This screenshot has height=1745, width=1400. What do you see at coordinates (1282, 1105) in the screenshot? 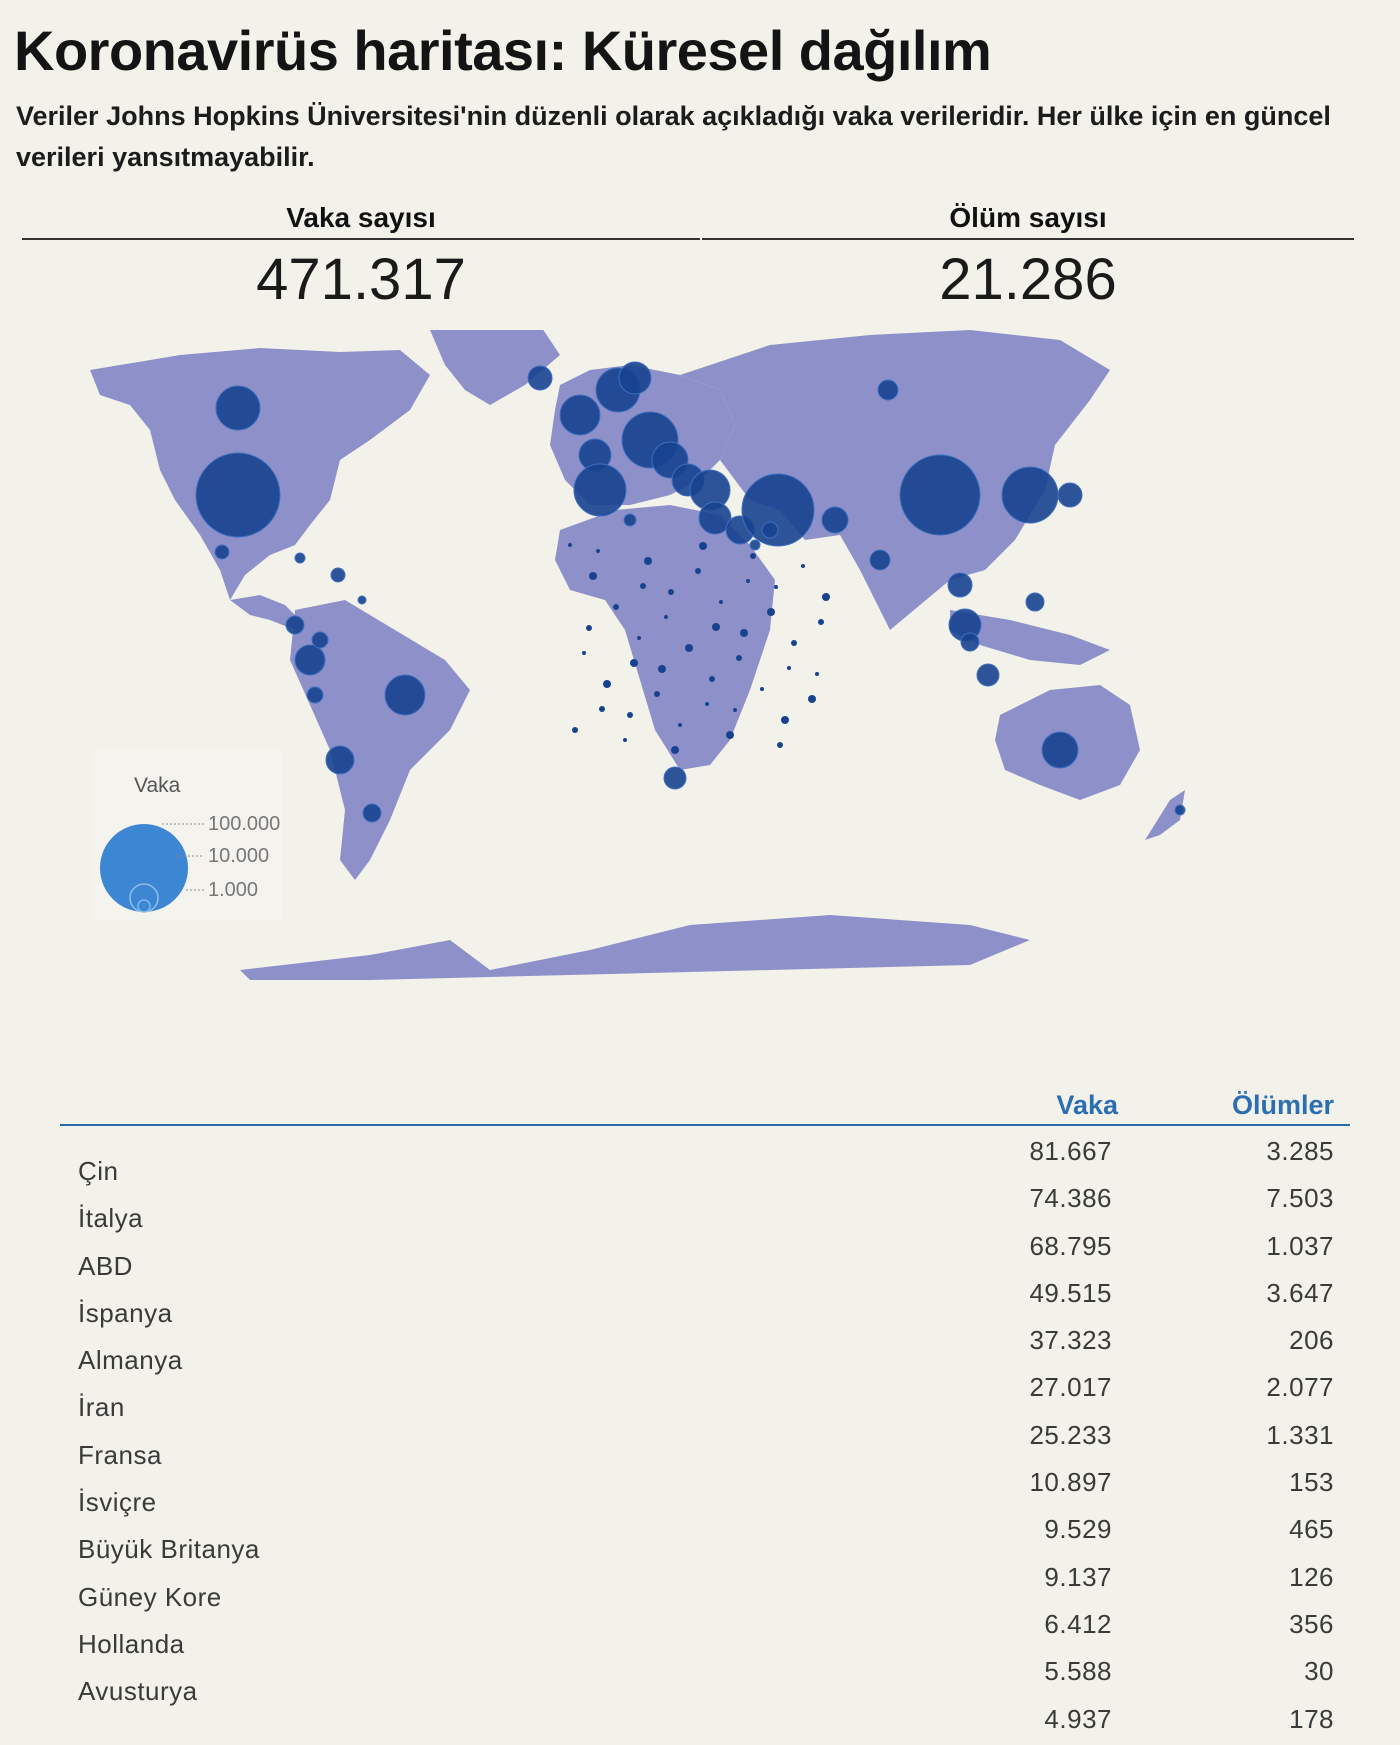
I see `column-header-deaths: Ölümler` at bounding box center [1282, 1105].